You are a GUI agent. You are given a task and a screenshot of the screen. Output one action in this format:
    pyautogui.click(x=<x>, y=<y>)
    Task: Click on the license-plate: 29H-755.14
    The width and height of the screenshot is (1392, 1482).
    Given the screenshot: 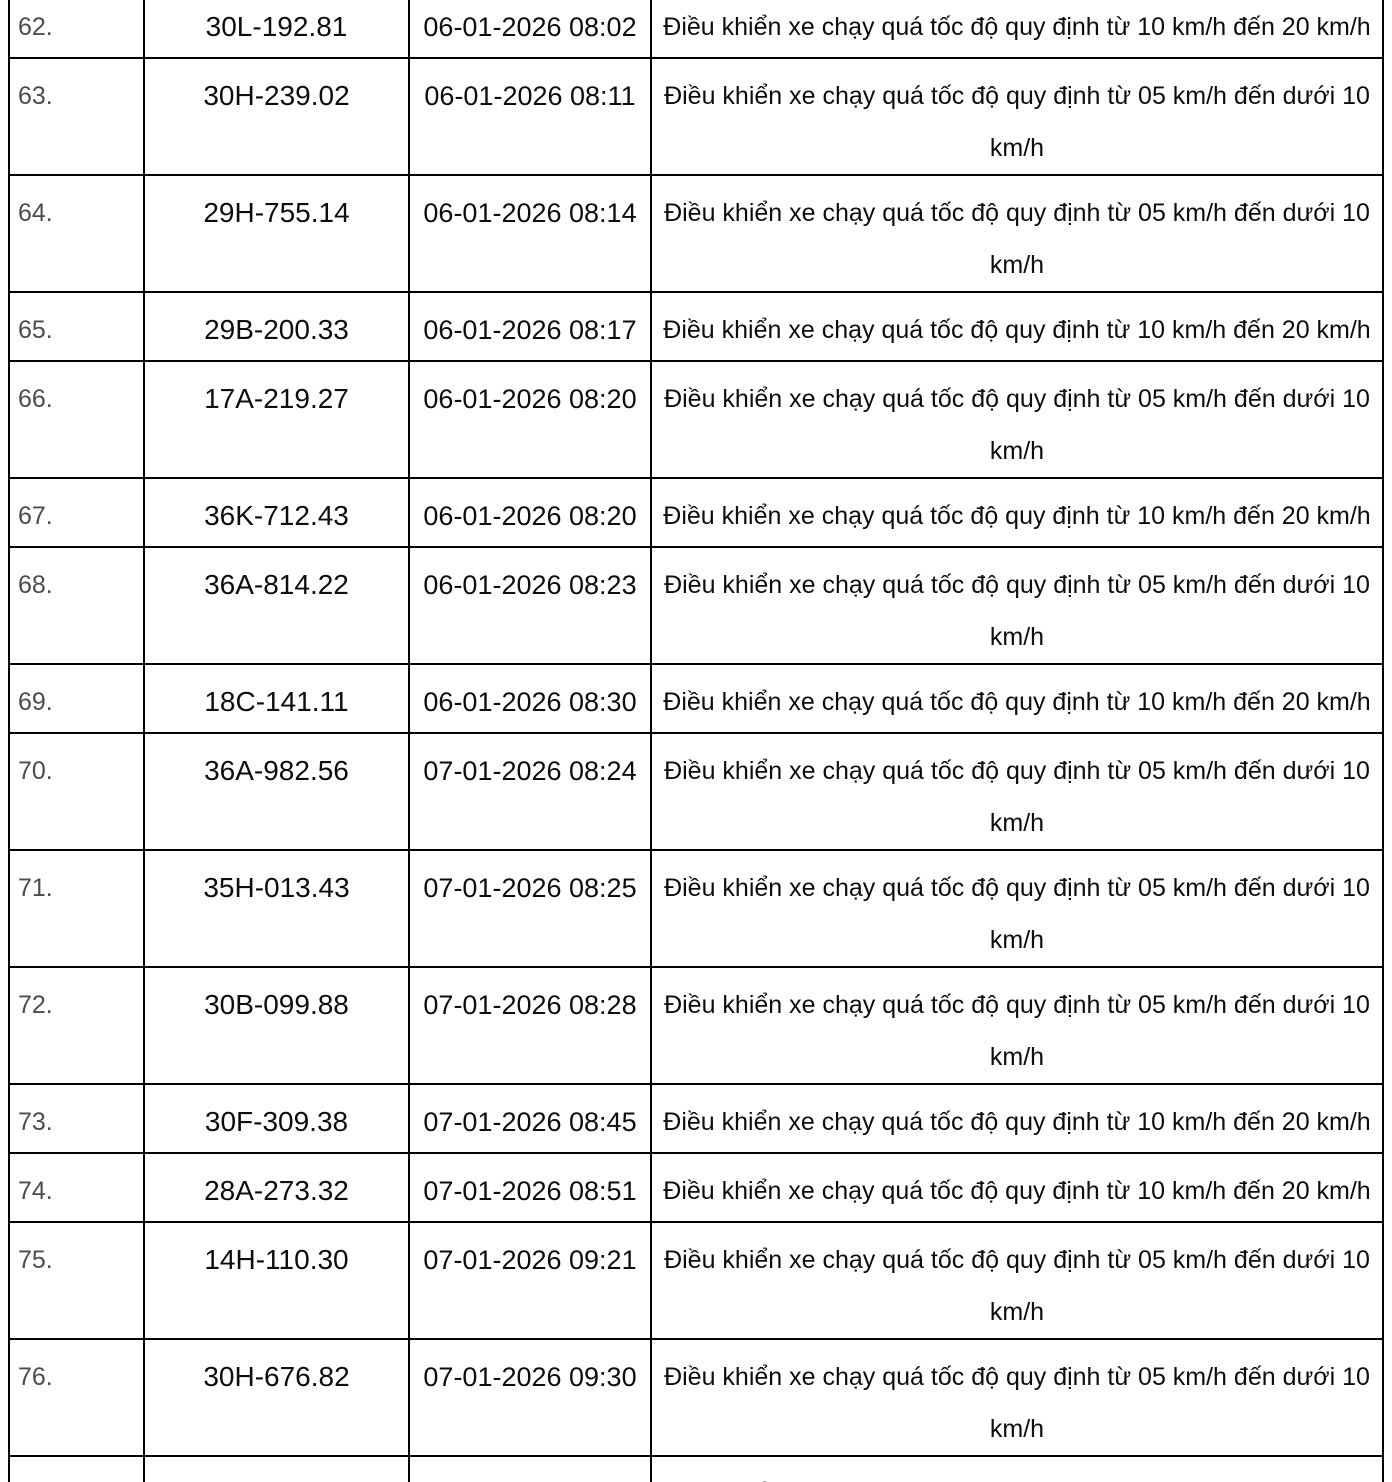 What is the action you would take?
    pyautogui.click(x=276, y=233)
    